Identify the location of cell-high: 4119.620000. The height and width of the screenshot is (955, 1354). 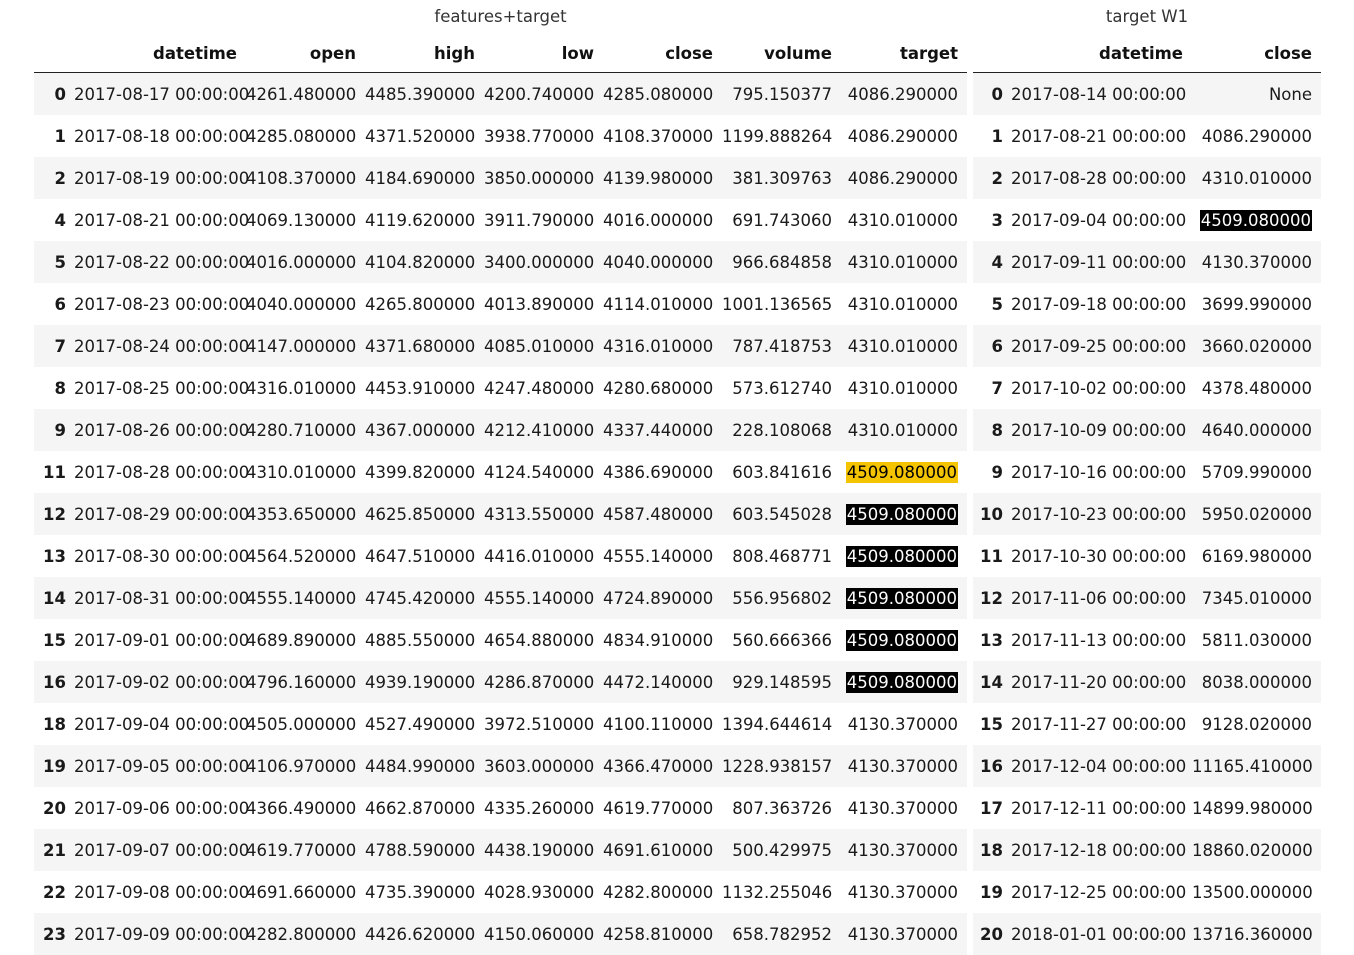
(424, 220).